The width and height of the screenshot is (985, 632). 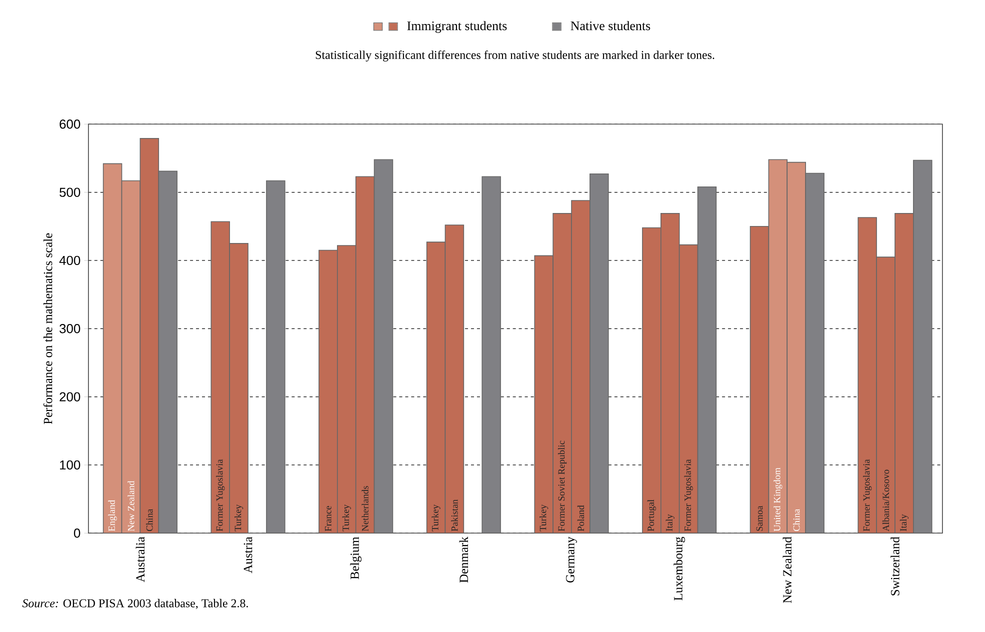 I want to click on data-label: Netherlands, so click(x=365, y=509).